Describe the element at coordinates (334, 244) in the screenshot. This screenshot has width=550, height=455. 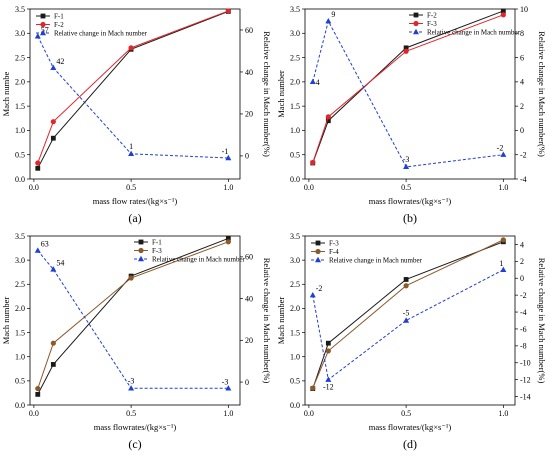
I see `legend-label: F-3` at that location.